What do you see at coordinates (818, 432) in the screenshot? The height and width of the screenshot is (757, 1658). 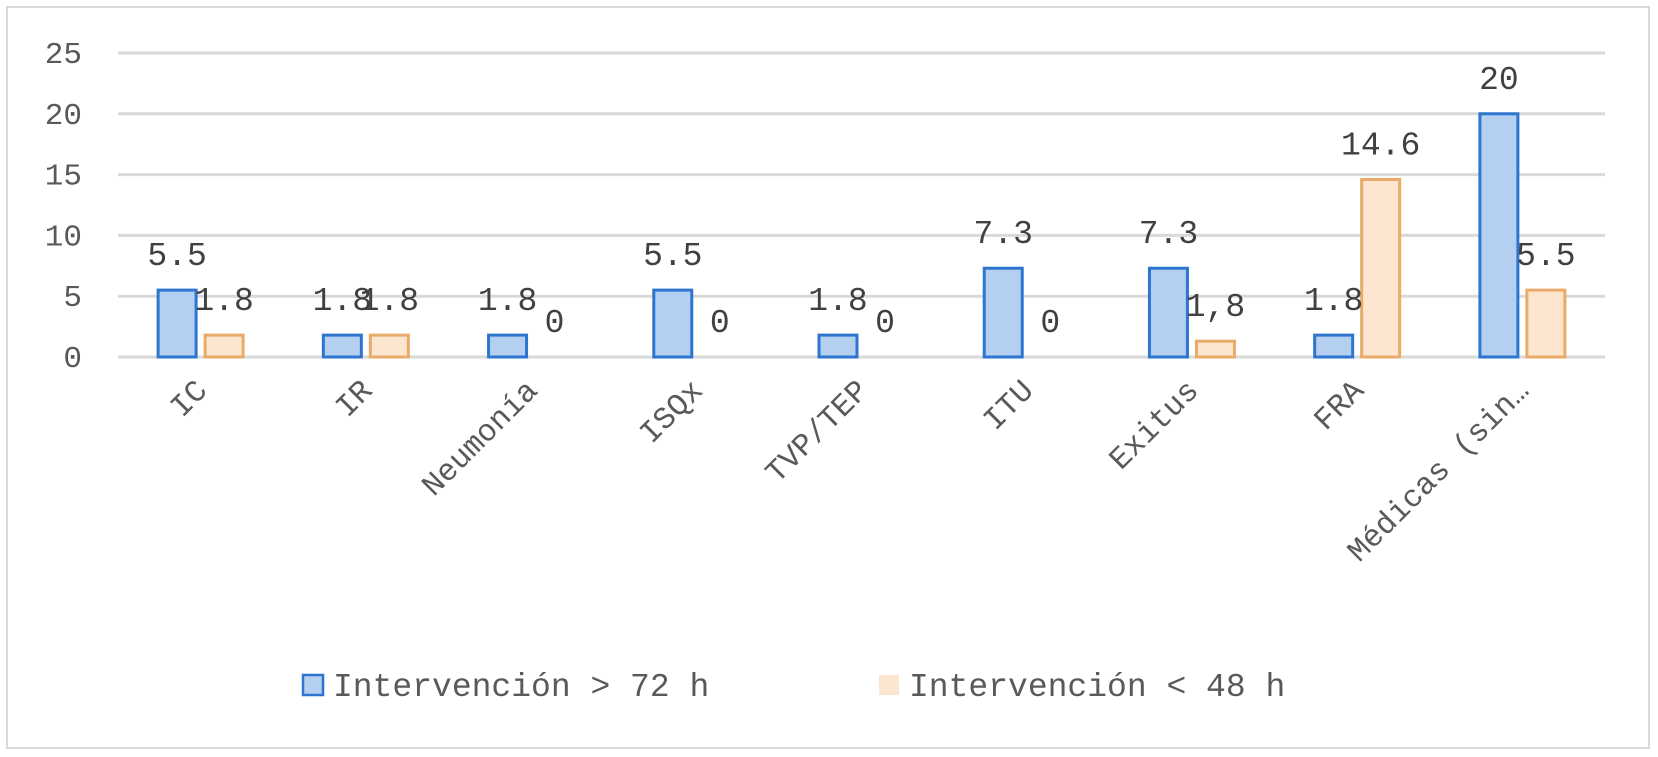 I see `x-tick-label: TVP/TEP` at bounding box center [818, 432].